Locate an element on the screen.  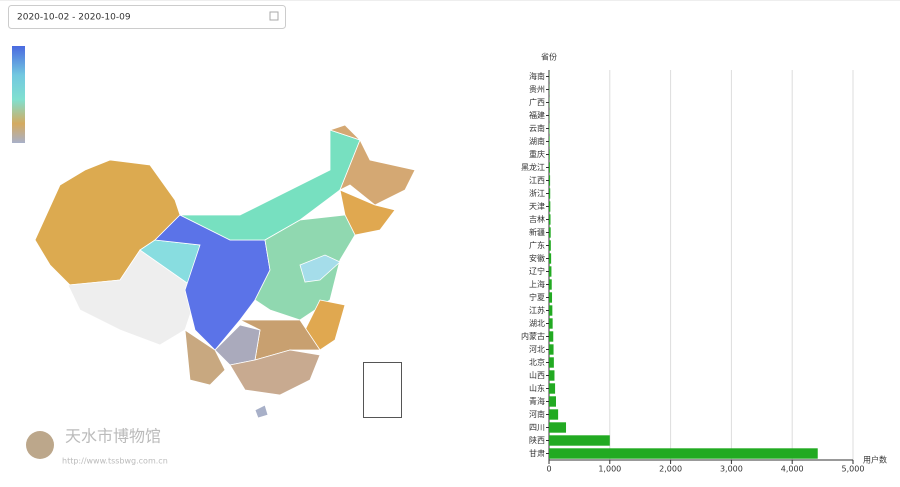
y-tick-label: 天津 is located at coordinates (537, 206).